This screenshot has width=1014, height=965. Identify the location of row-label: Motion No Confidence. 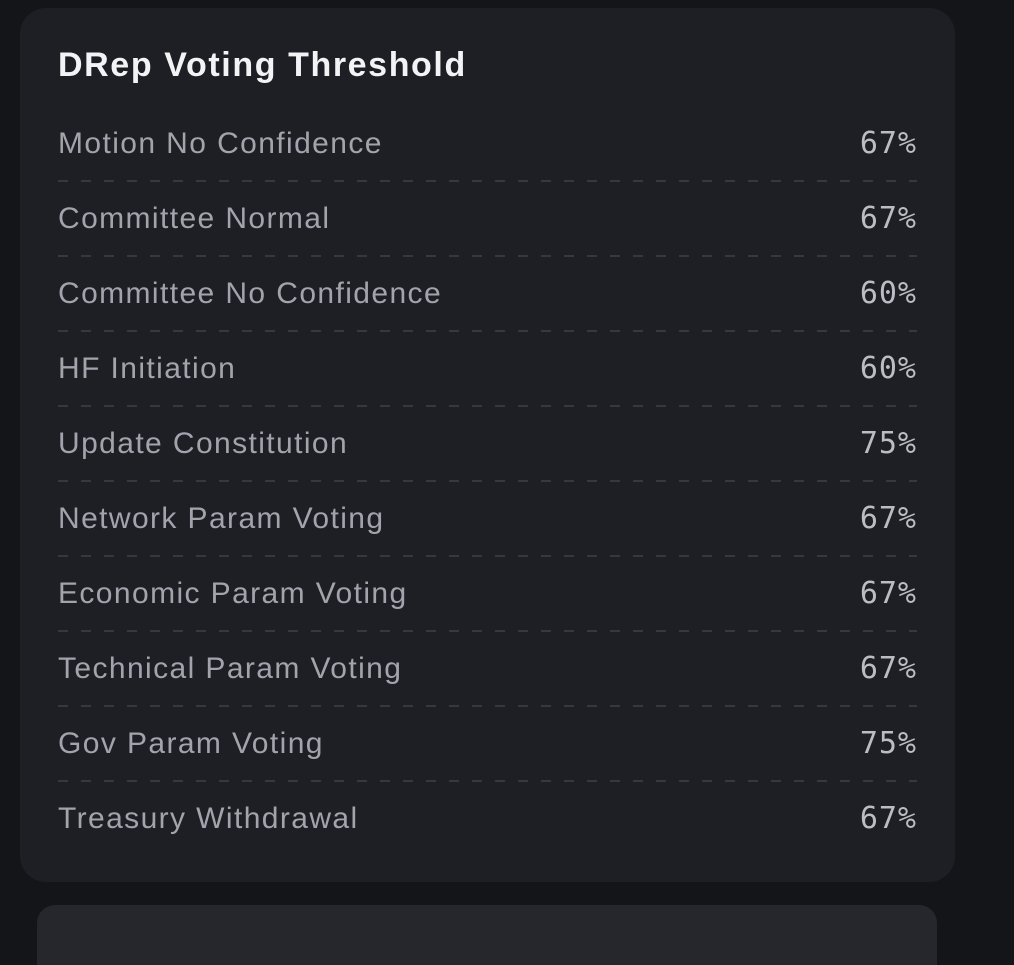
(220, 143).